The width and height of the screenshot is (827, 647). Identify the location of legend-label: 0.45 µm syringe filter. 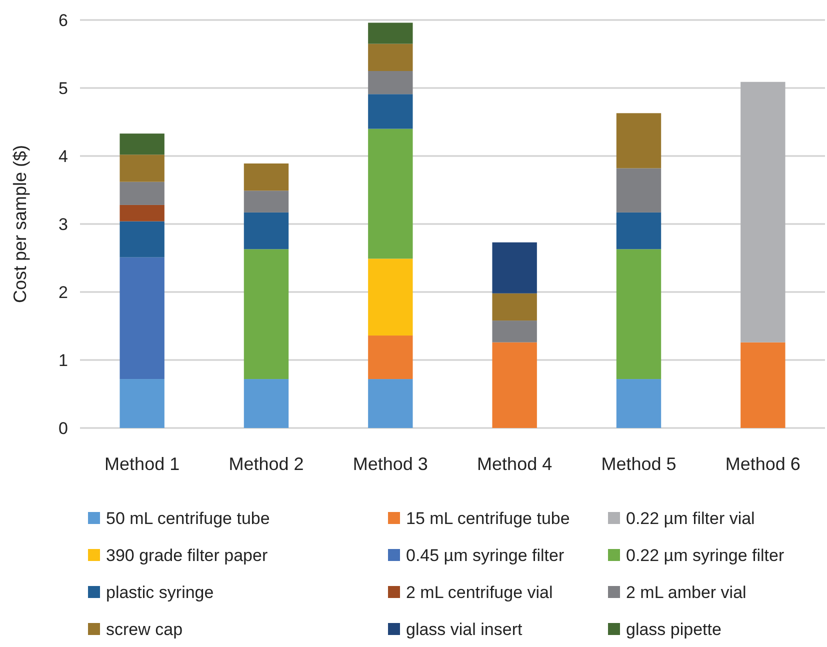
(485, 555).